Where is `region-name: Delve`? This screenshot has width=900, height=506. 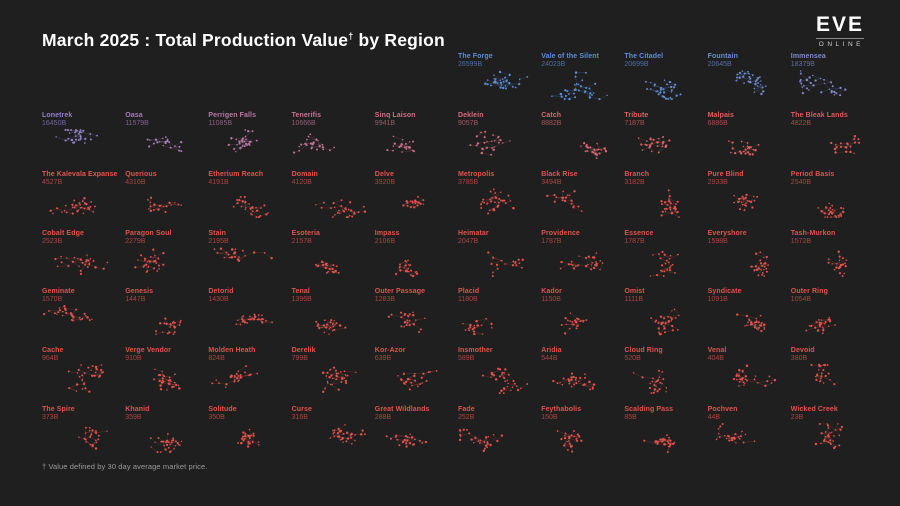 region-name: Delve is located at coordinates (384, 174).